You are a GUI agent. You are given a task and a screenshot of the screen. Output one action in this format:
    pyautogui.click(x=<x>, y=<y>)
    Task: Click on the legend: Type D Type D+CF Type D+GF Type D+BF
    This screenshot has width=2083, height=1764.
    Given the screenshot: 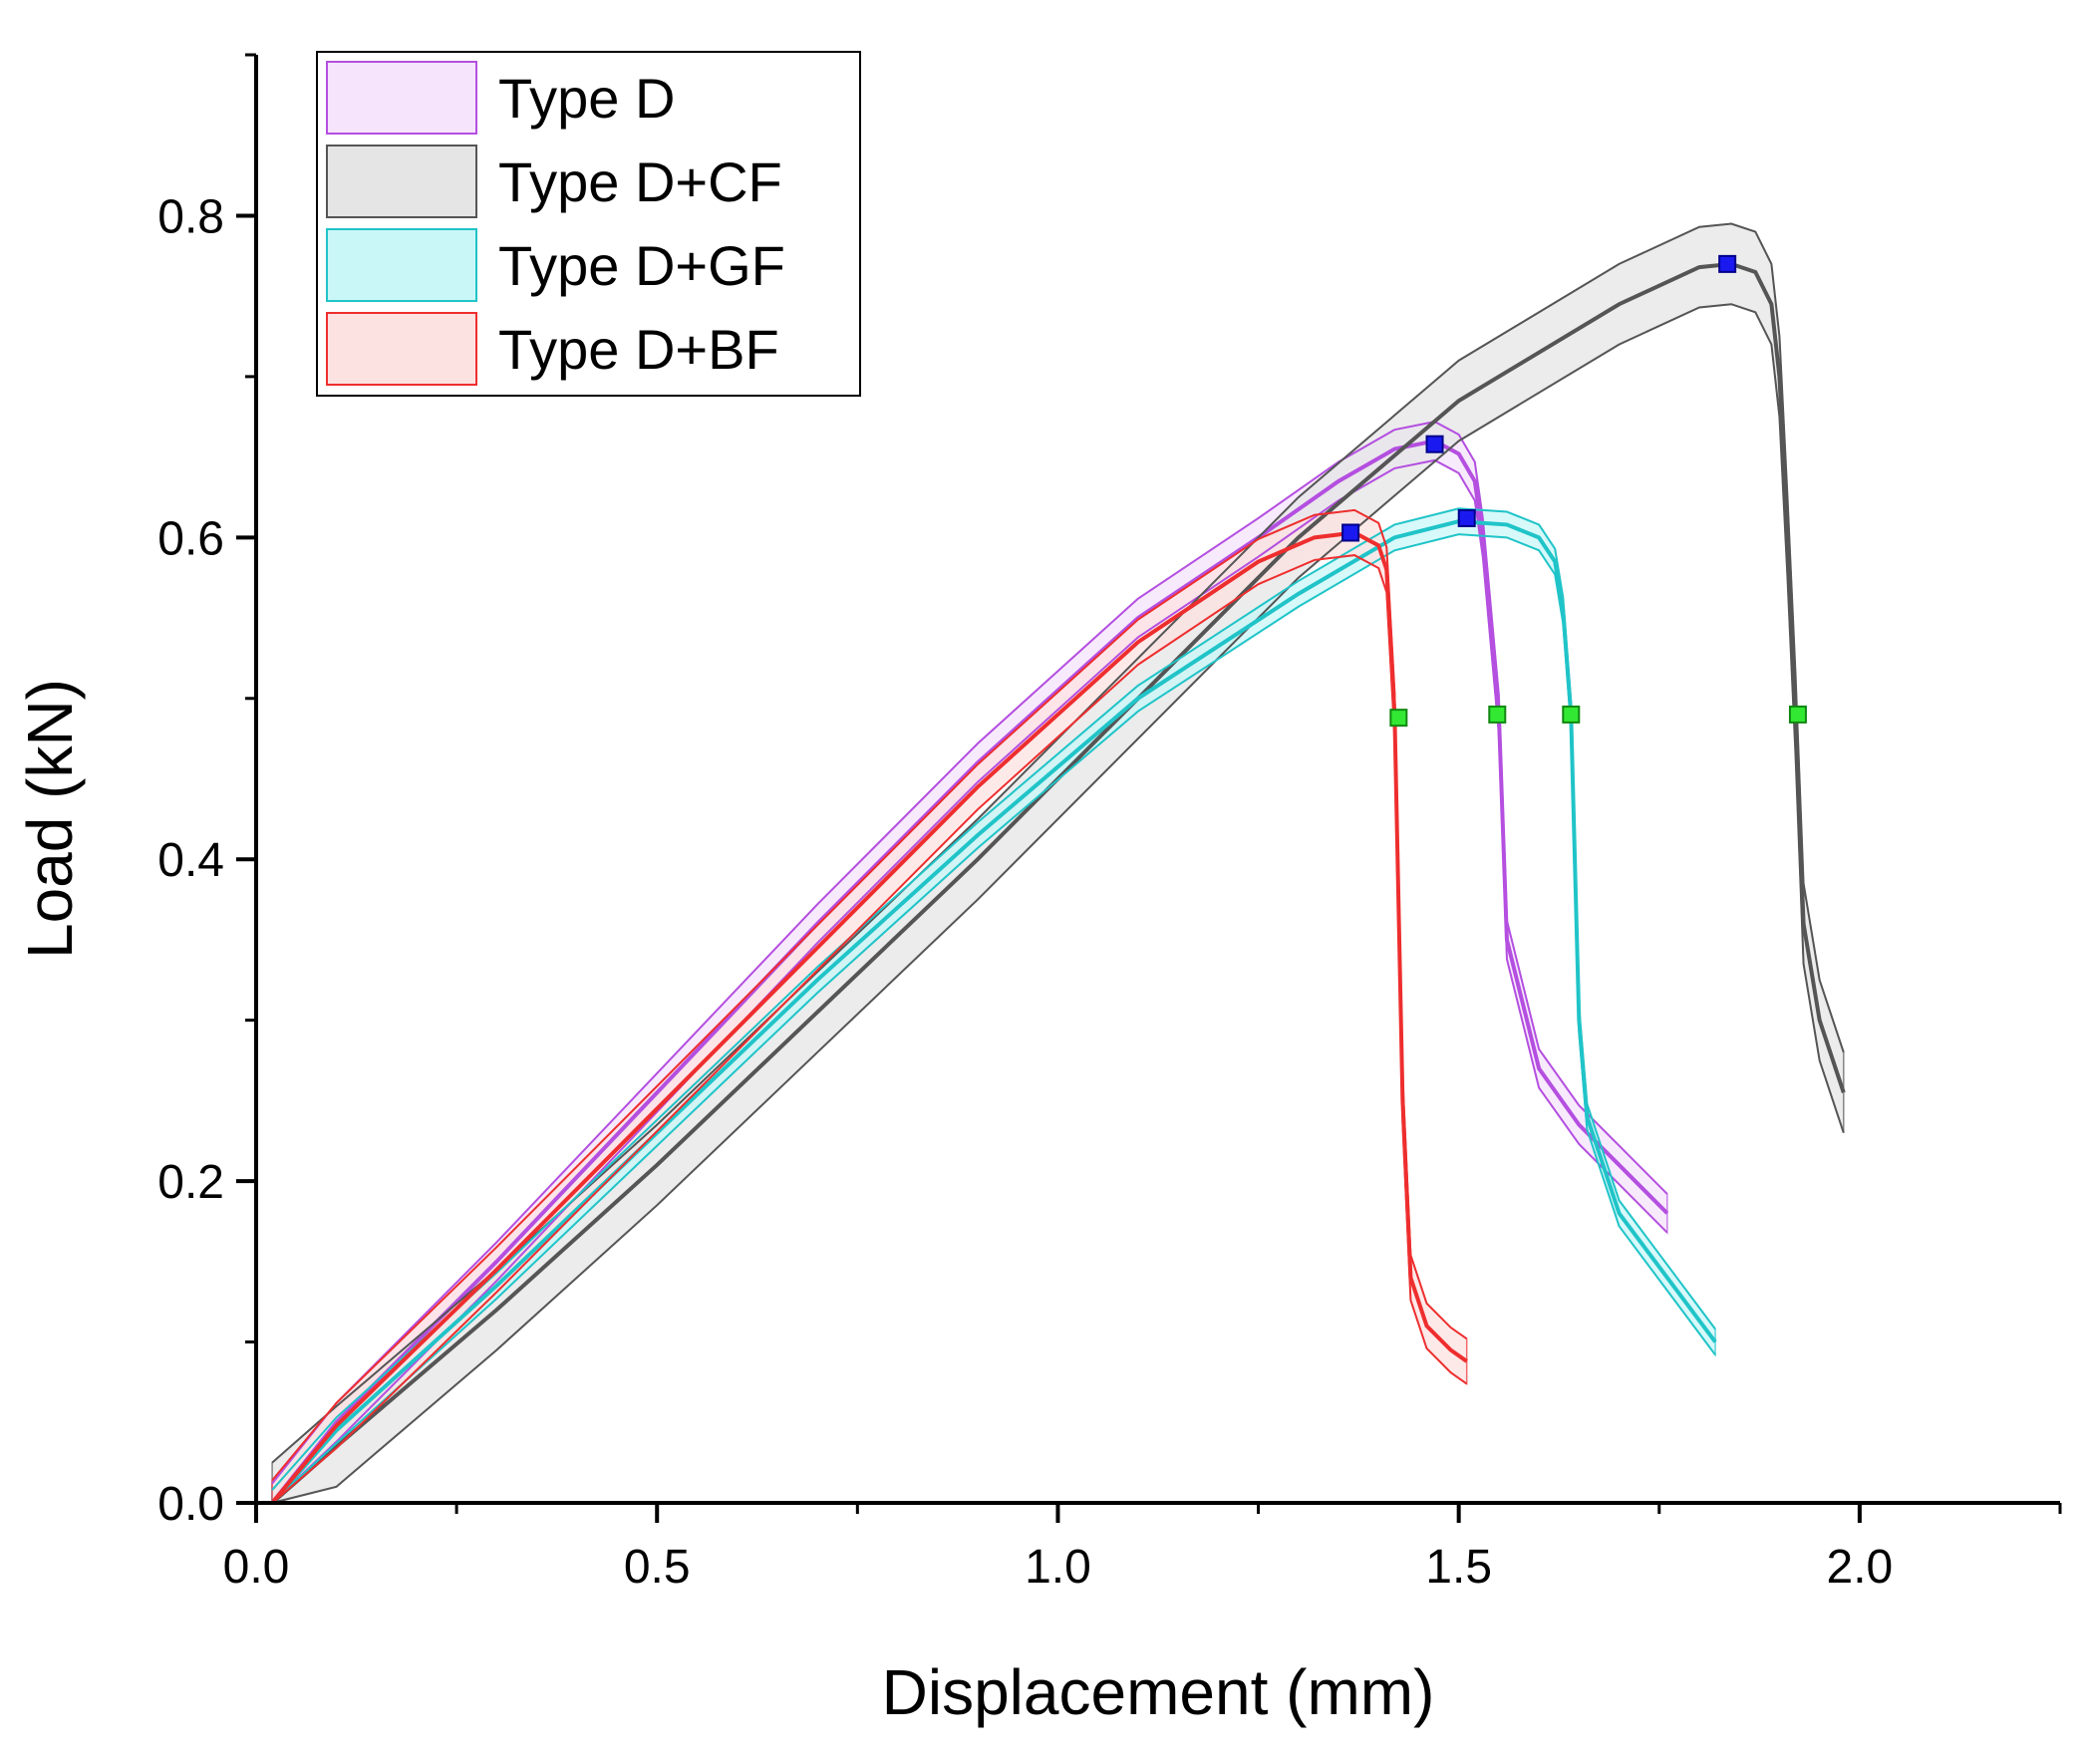 What is the action you would take?
    pyautogui.click(x=588, y=224)
    